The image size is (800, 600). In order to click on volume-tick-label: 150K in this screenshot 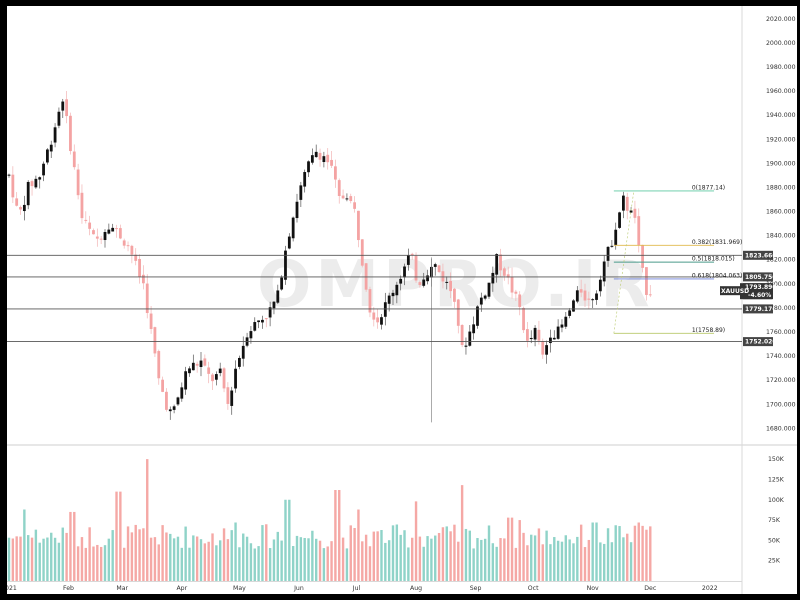, I will do `click(776, 459)`.